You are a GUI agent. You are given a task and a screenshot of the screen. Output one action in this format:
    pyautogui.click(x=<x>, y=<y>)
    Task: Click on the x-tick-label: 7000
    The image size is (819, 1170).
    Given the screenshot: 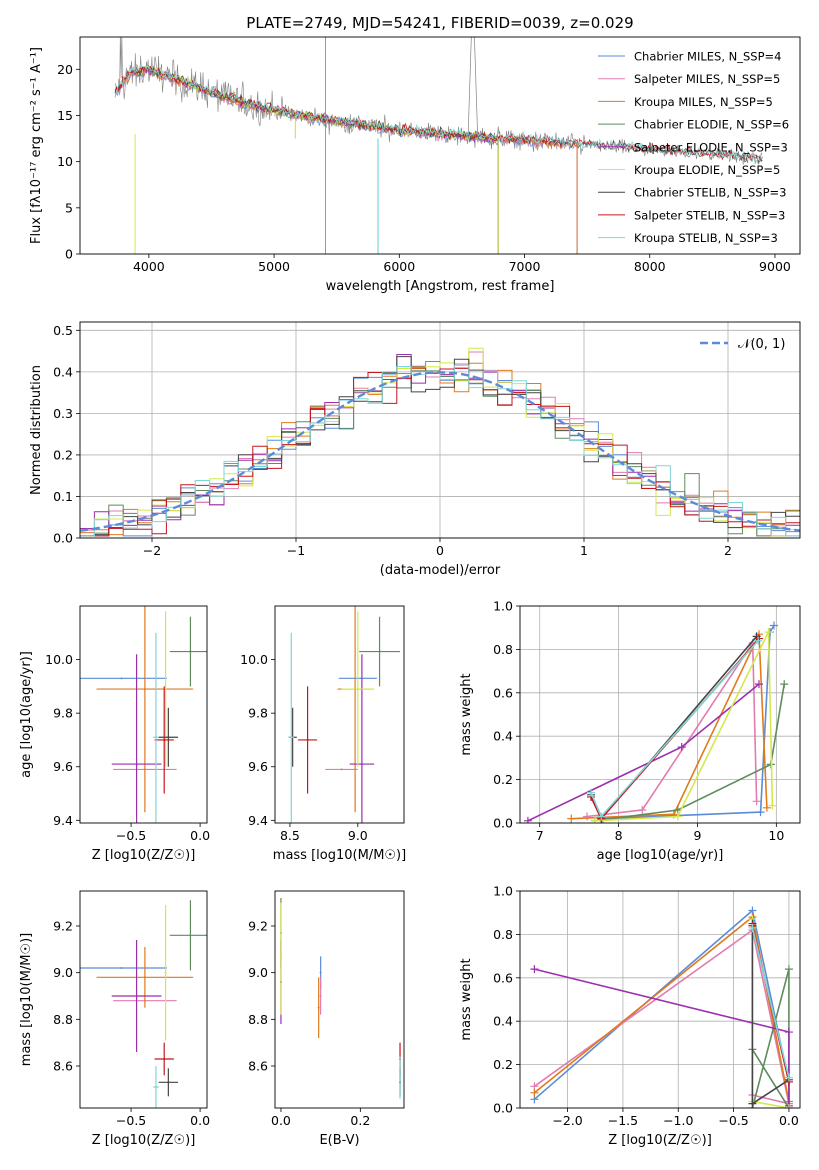 What is the action you would take?
    pyautogui.click(x=525, y=266)
    